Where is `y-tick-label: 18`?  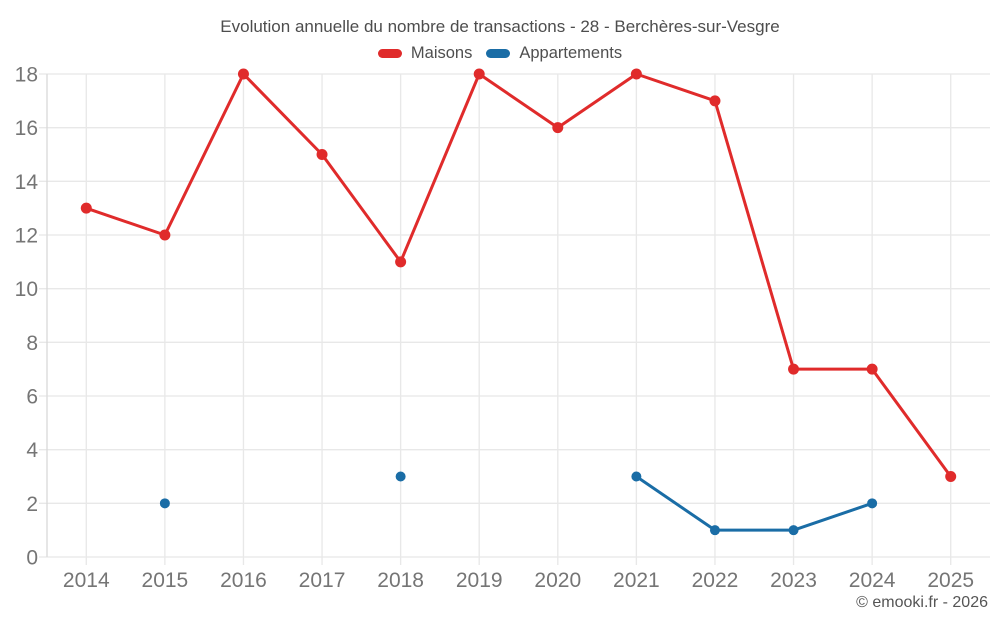 y-tick-label: 18 is located at coordinates (26, 75).